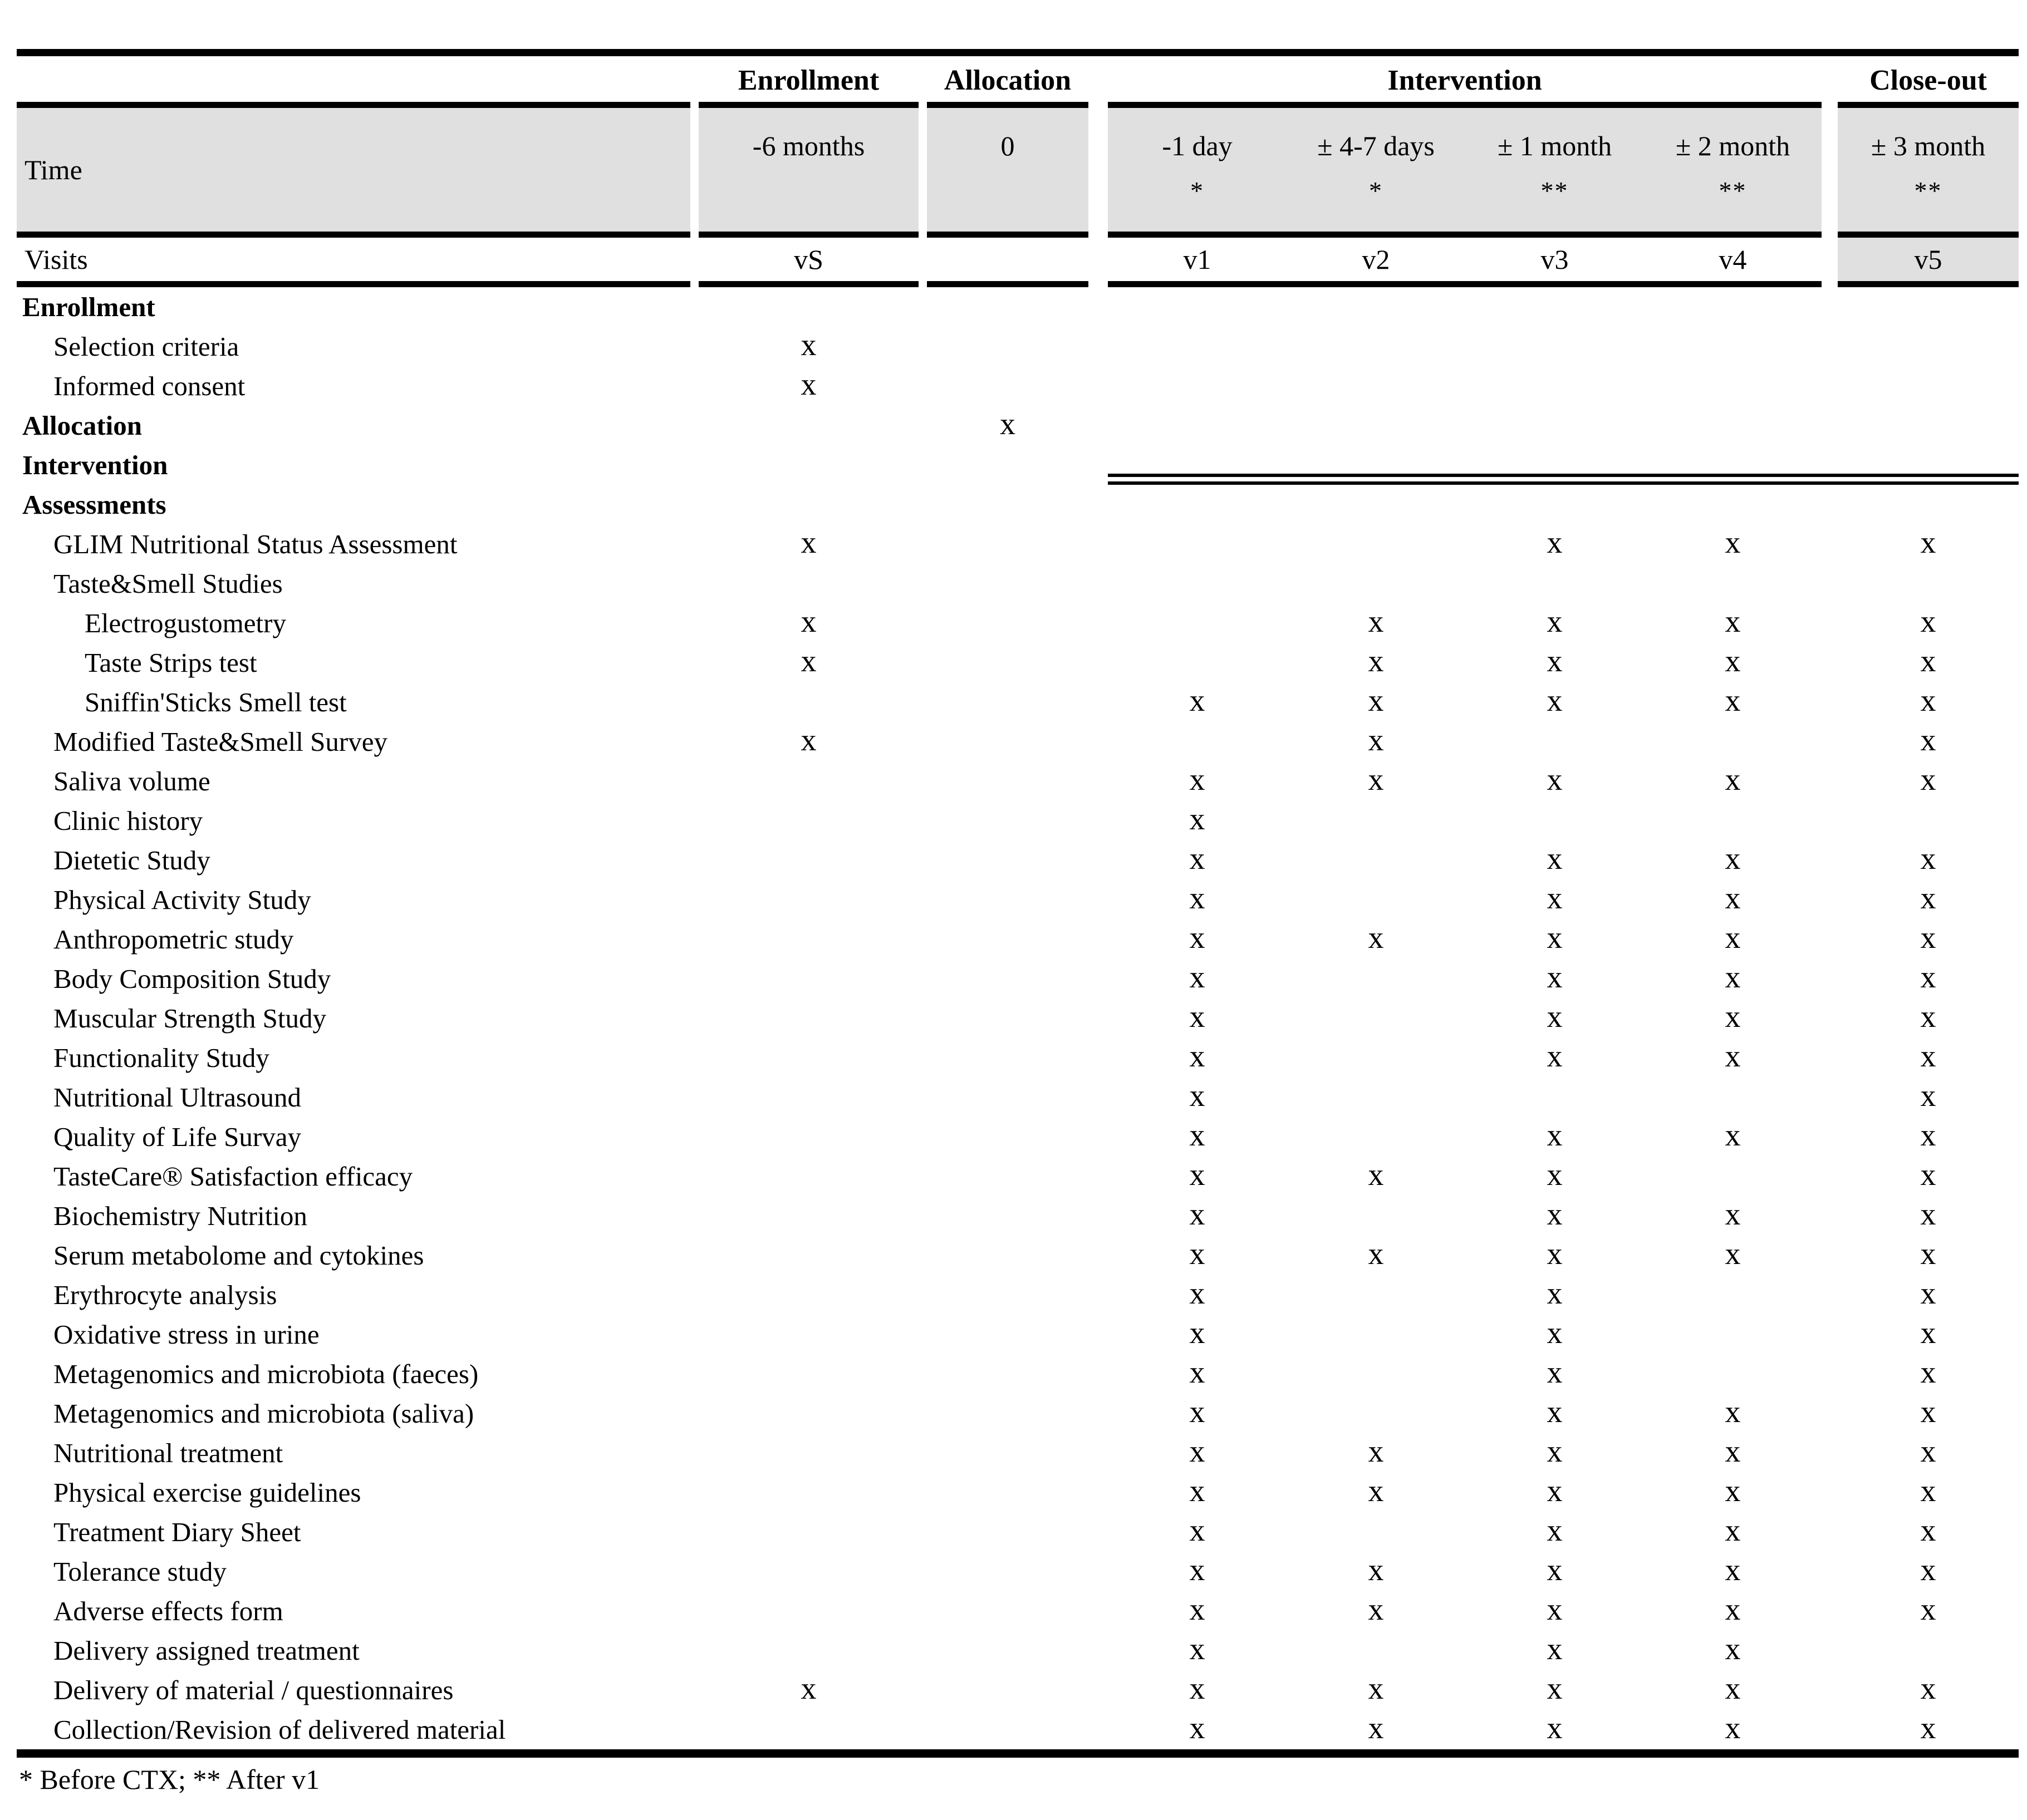 The width and height of the screenshot is (2027, 1820). I want to click on table-row: Muscular Strength Study x x x x, so click(1018, 1018).